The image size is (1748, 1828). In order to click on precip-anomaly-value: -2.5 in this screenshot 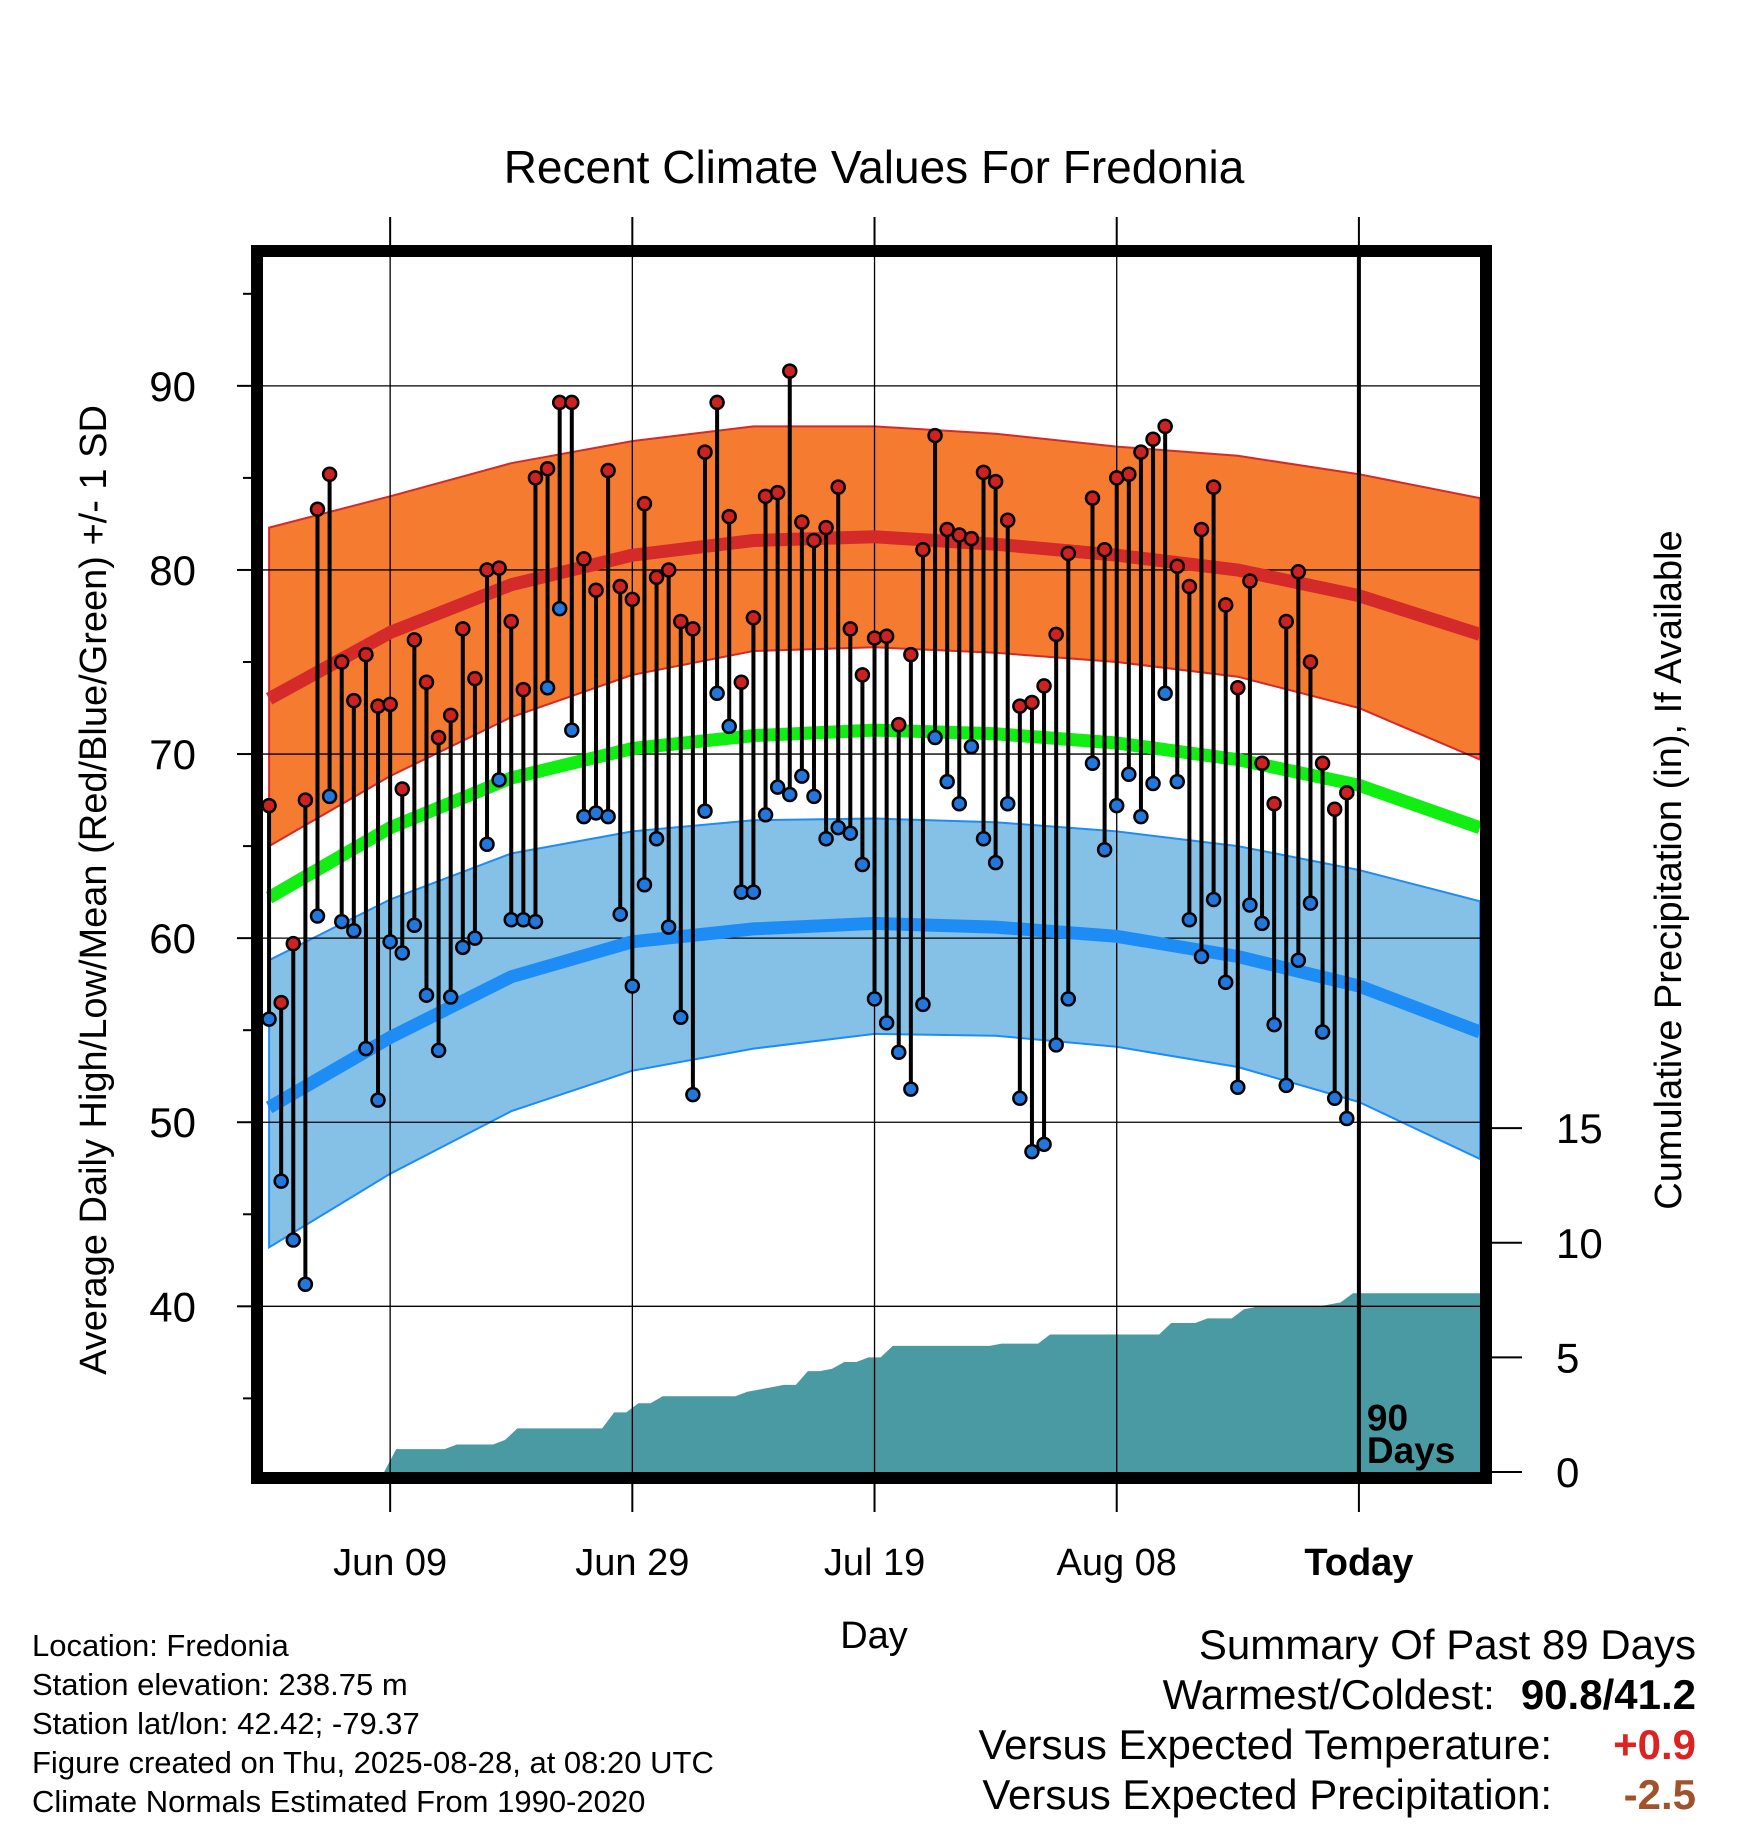, I will do `click(1659, 1794)`.